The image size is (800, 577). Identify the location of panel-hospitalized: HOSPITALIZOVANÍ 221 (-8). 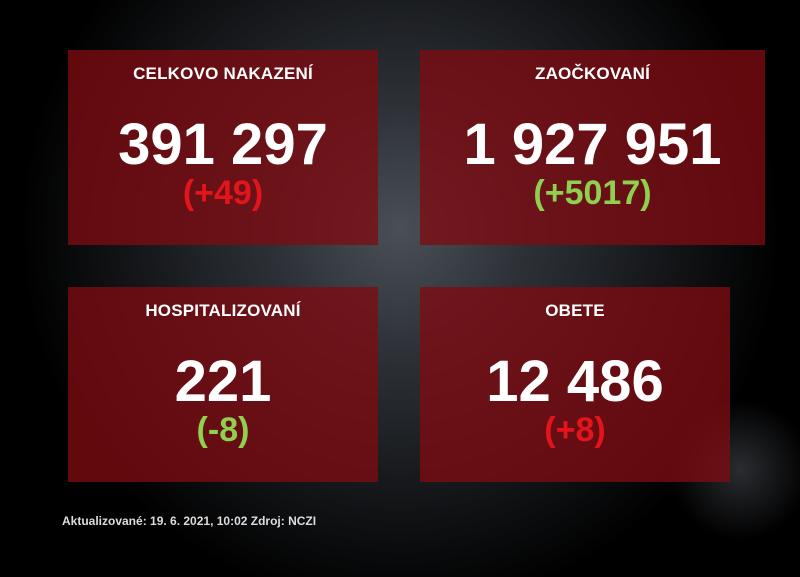
(223, 384).